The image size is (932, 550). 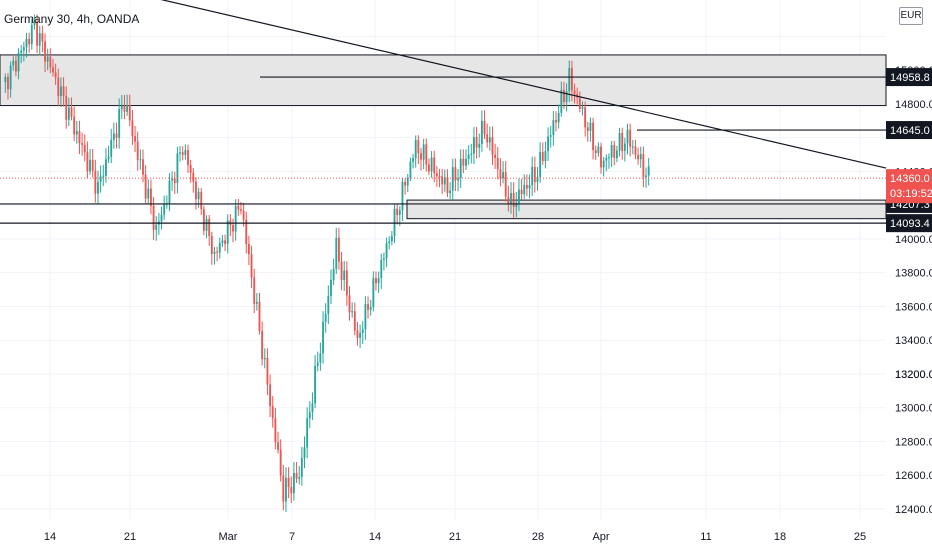 What do you see at coordinates (913, 375) in the screenshot?
I see `price-tick-label: 13200.0` at bounding box center [913, 375].